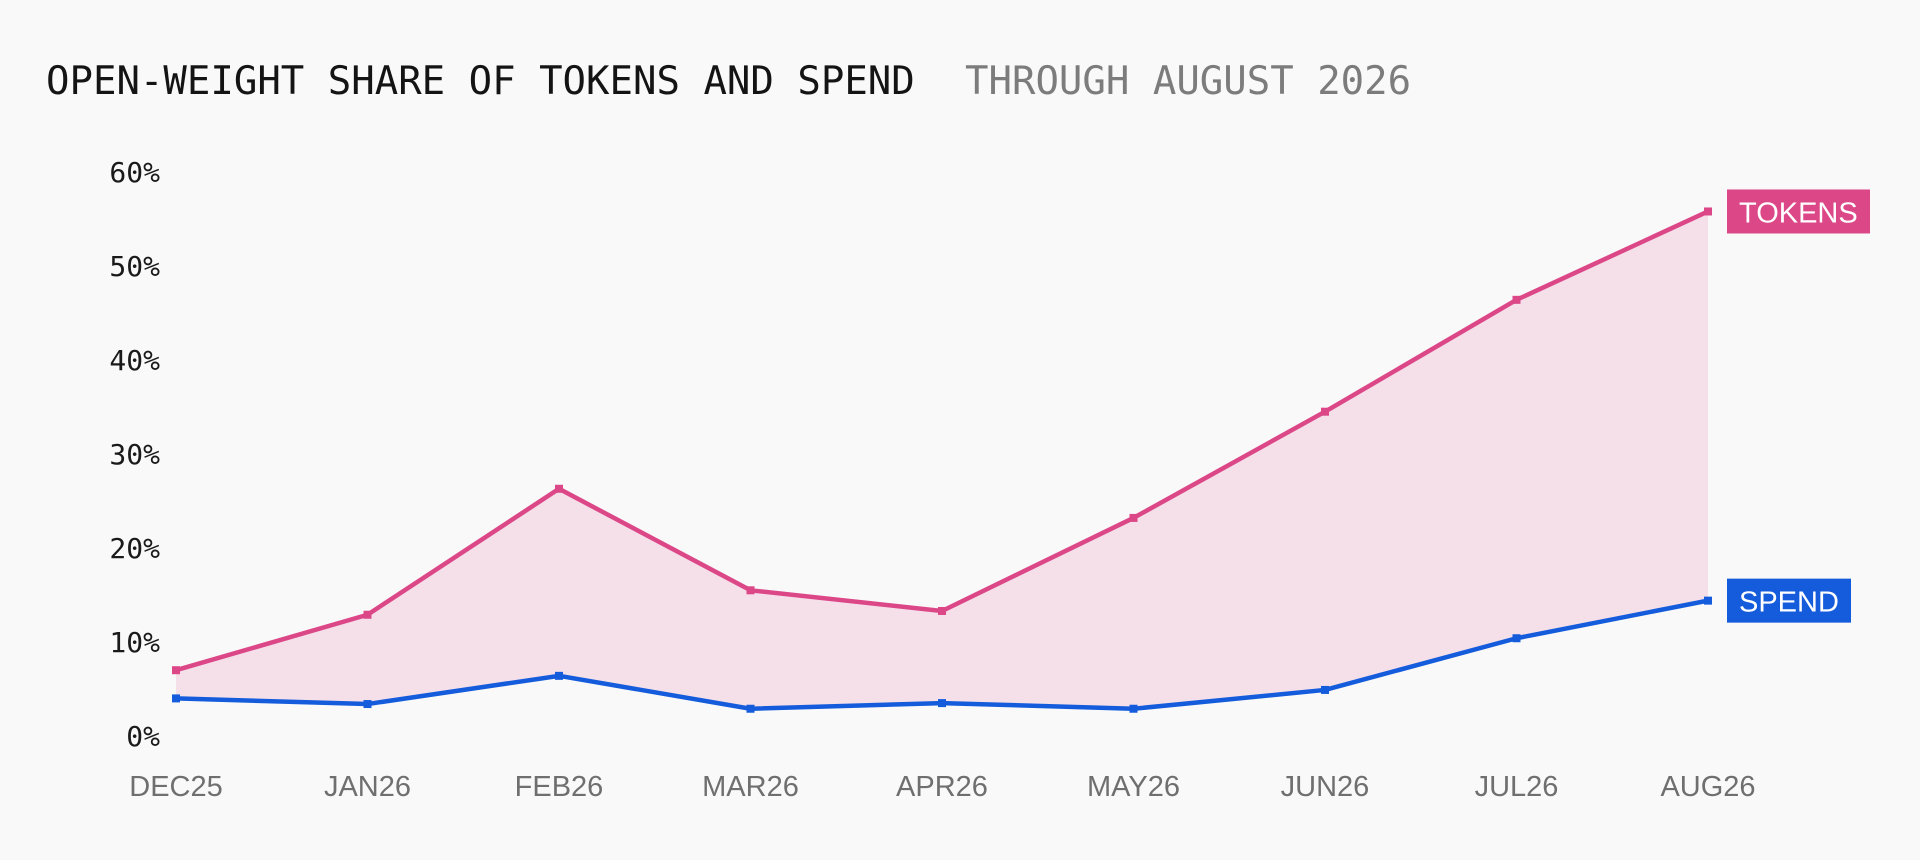  I want to click on chart-title: OPEN-WEIGHT SHARE OF TOKENS AND SPEND, so click(480, 81).